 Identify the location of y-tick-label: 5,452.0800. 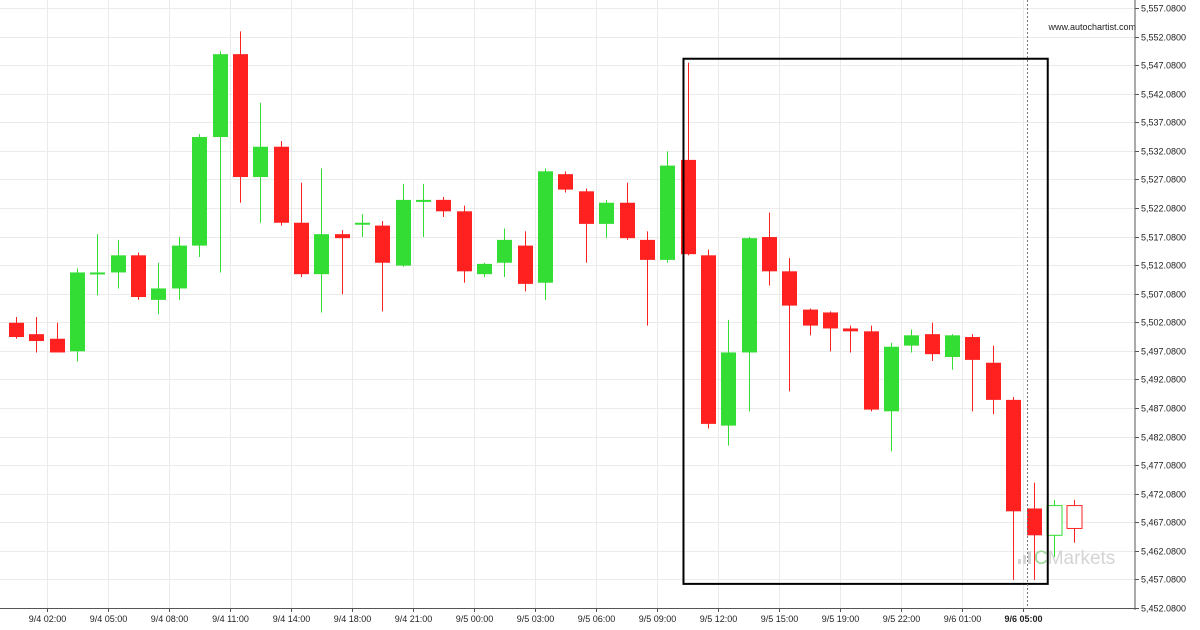
(1163, 609).